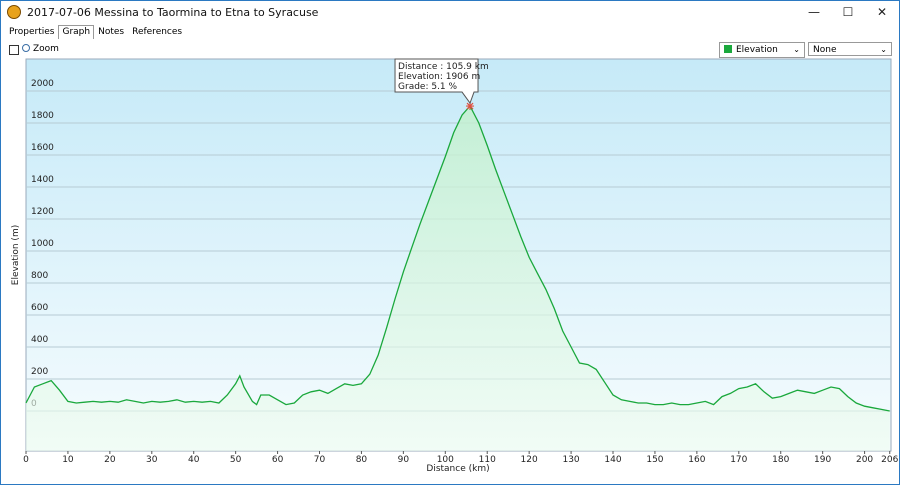 This screenshot has height=485, width=900. What do you see at coordinates (42, 148) in the screenshot?
I see `y-tick-label: 1600` at bounding box center [42, 148].